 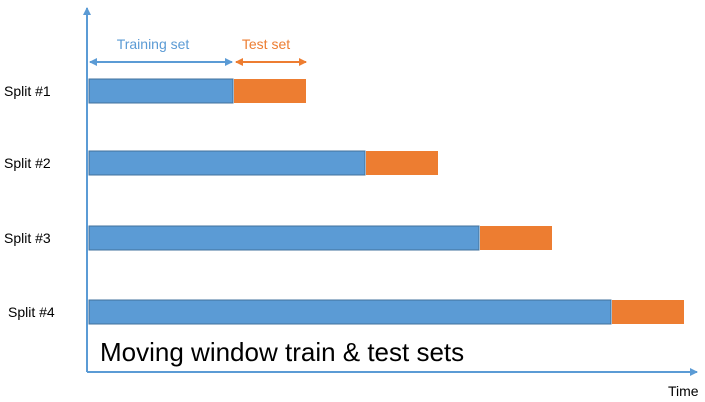 I want to click on diagram-caption: Moving window train & test sets, so click(x=282, y=352).